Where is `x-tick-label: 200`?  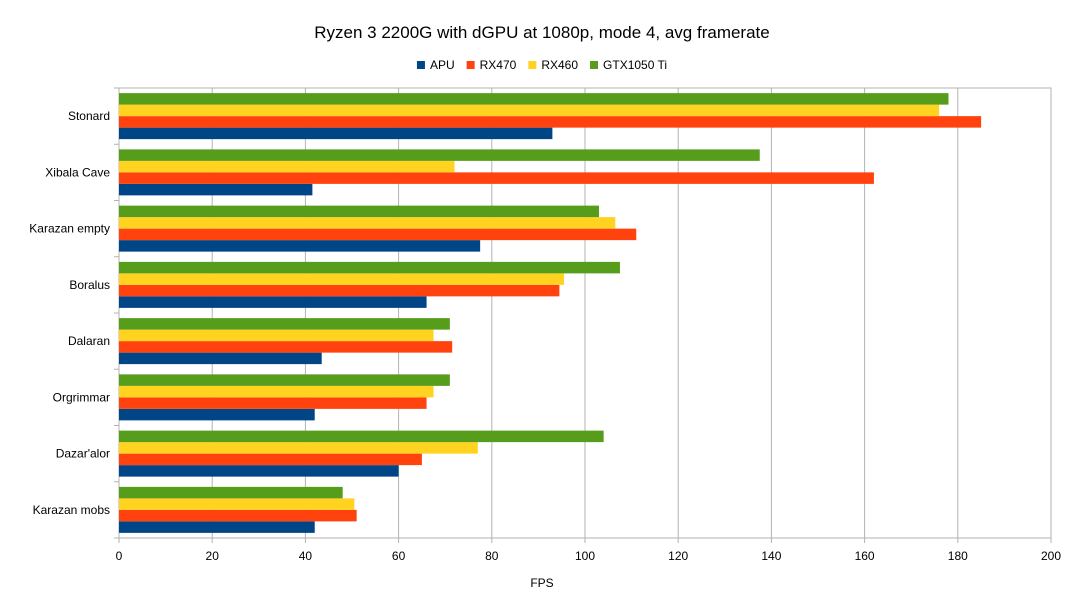
x-tick-label: 200 is located at coordinates (1051, 556).